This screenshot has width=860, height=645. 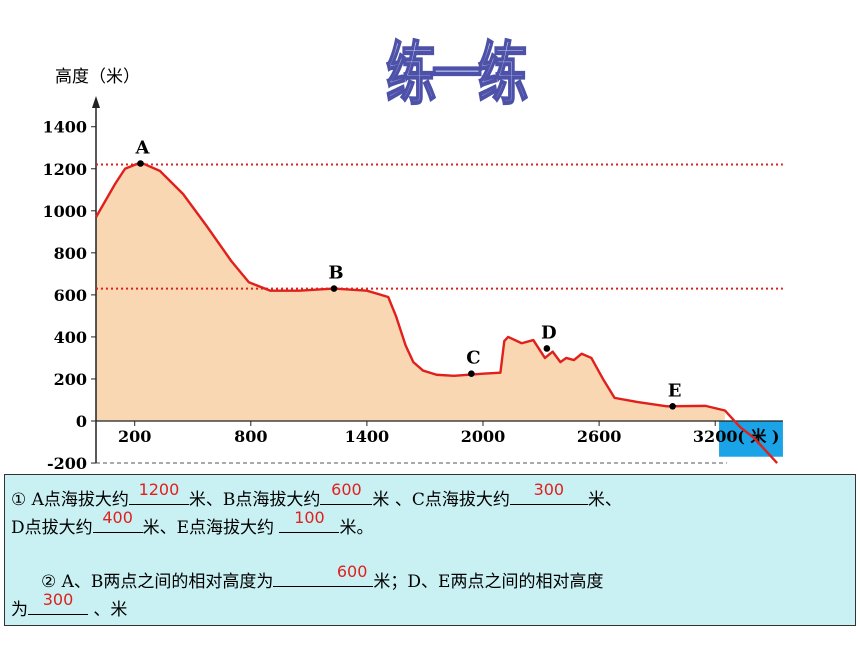 I want to click on x-tick-label: 2000, so click(x=483, y=436).